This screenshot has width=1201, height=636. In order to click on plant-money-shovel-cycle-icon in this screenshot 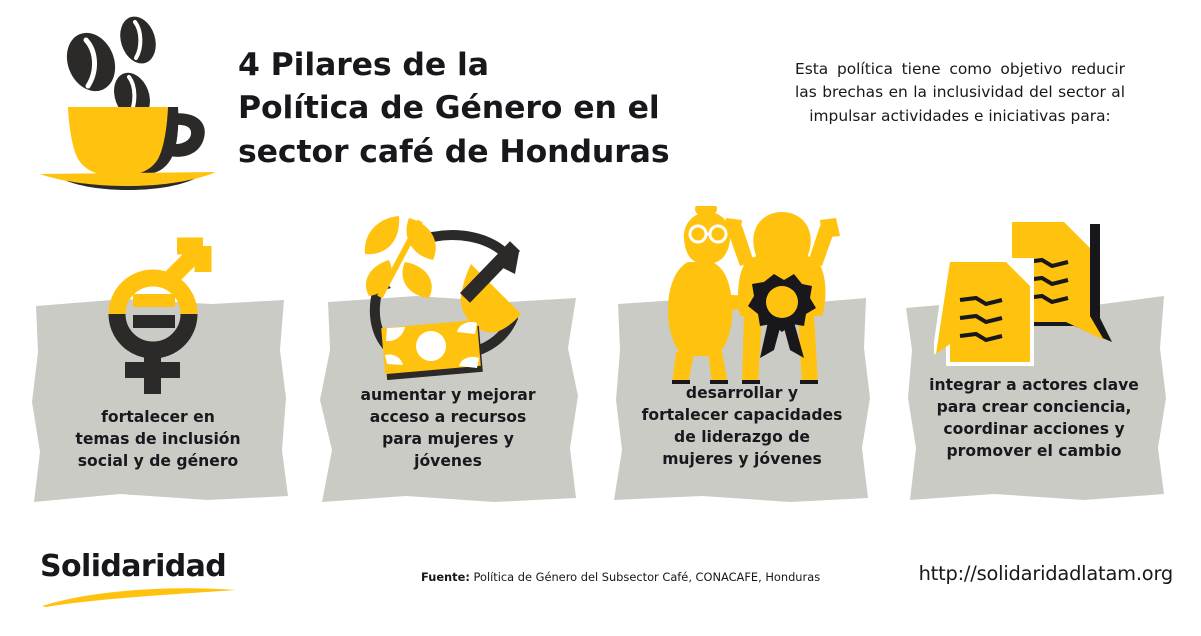, I will do `click(448, 296)`.